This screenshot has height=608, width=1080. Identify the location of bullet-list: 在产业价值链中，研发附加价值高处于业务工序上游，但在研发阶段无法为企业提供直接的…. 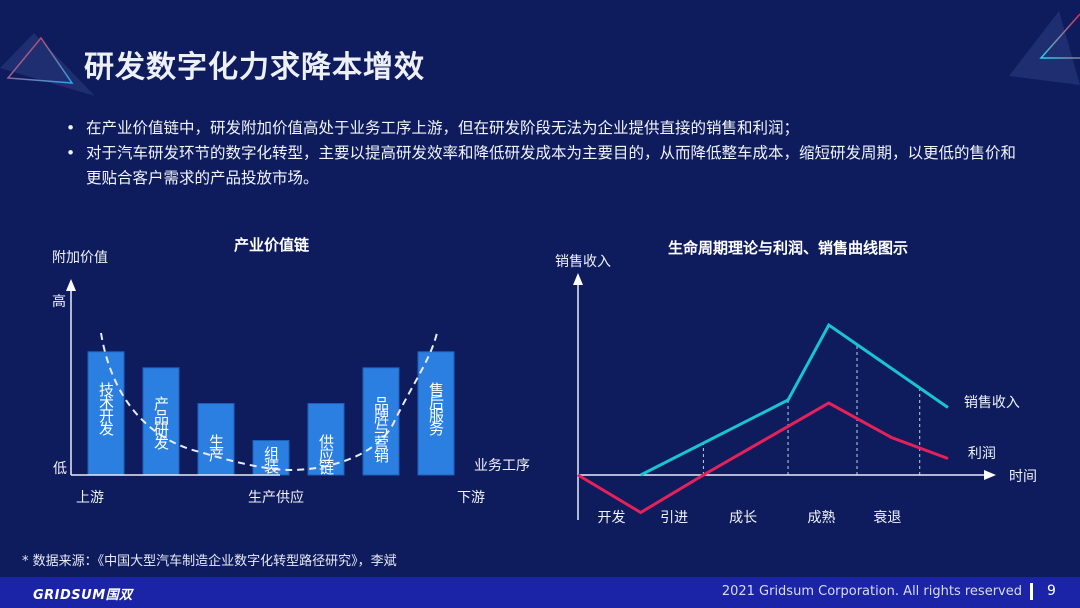
(546, 153).